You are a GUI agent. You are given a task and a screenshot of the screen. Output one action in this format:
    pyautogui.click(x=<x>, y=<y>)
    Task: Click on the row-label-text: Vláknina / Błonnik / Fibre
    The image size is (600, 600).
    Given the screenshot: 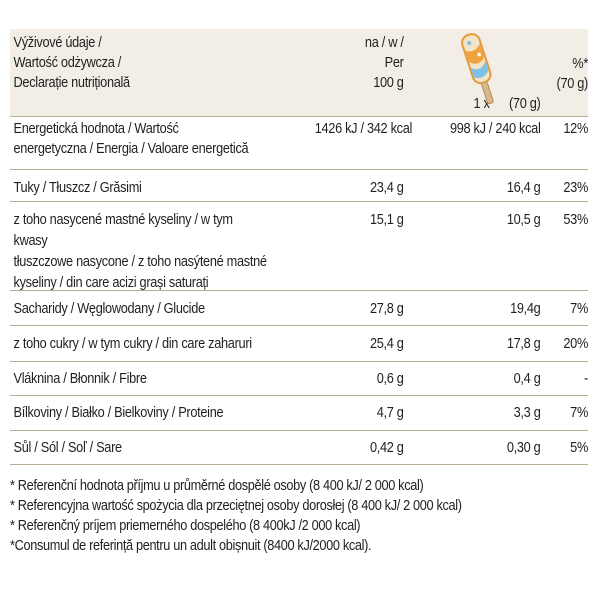 What is the action you would take?
    pyautogui.click(x=80, y=379)
    